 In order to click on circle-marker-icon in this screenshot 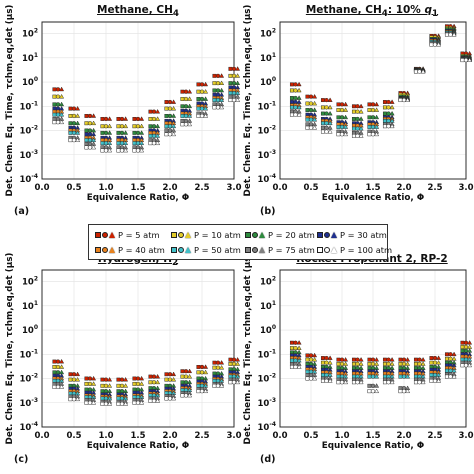, I will do `click(327, 250)`.